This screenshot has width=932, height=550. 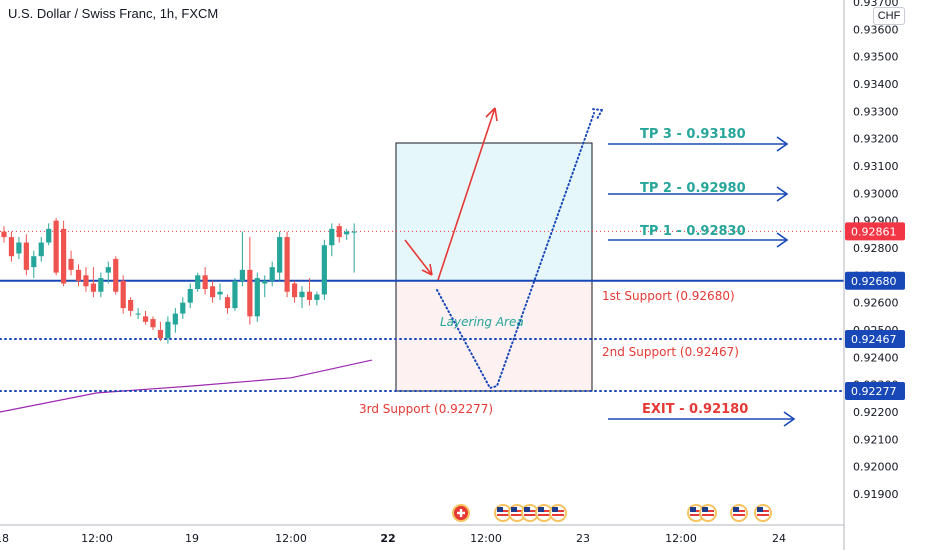 What do you see at coordinates (876, 303) in the screenshot?
I see `y-tick-label: 0.92600` at bounding box center [876, 303].